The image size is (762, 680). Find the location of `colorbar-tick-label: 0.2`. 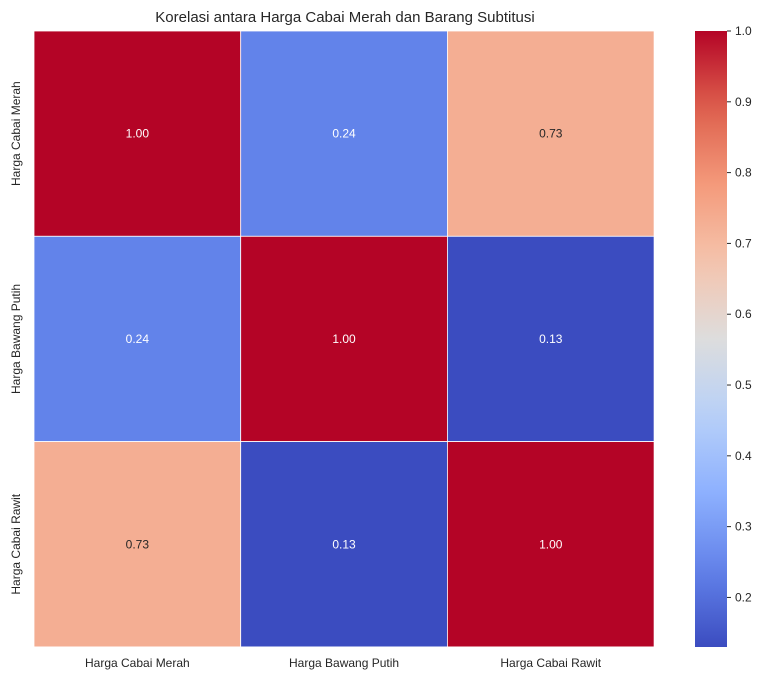

colorbar-tick-label: 0.2 is located at coordinates (743, 597).